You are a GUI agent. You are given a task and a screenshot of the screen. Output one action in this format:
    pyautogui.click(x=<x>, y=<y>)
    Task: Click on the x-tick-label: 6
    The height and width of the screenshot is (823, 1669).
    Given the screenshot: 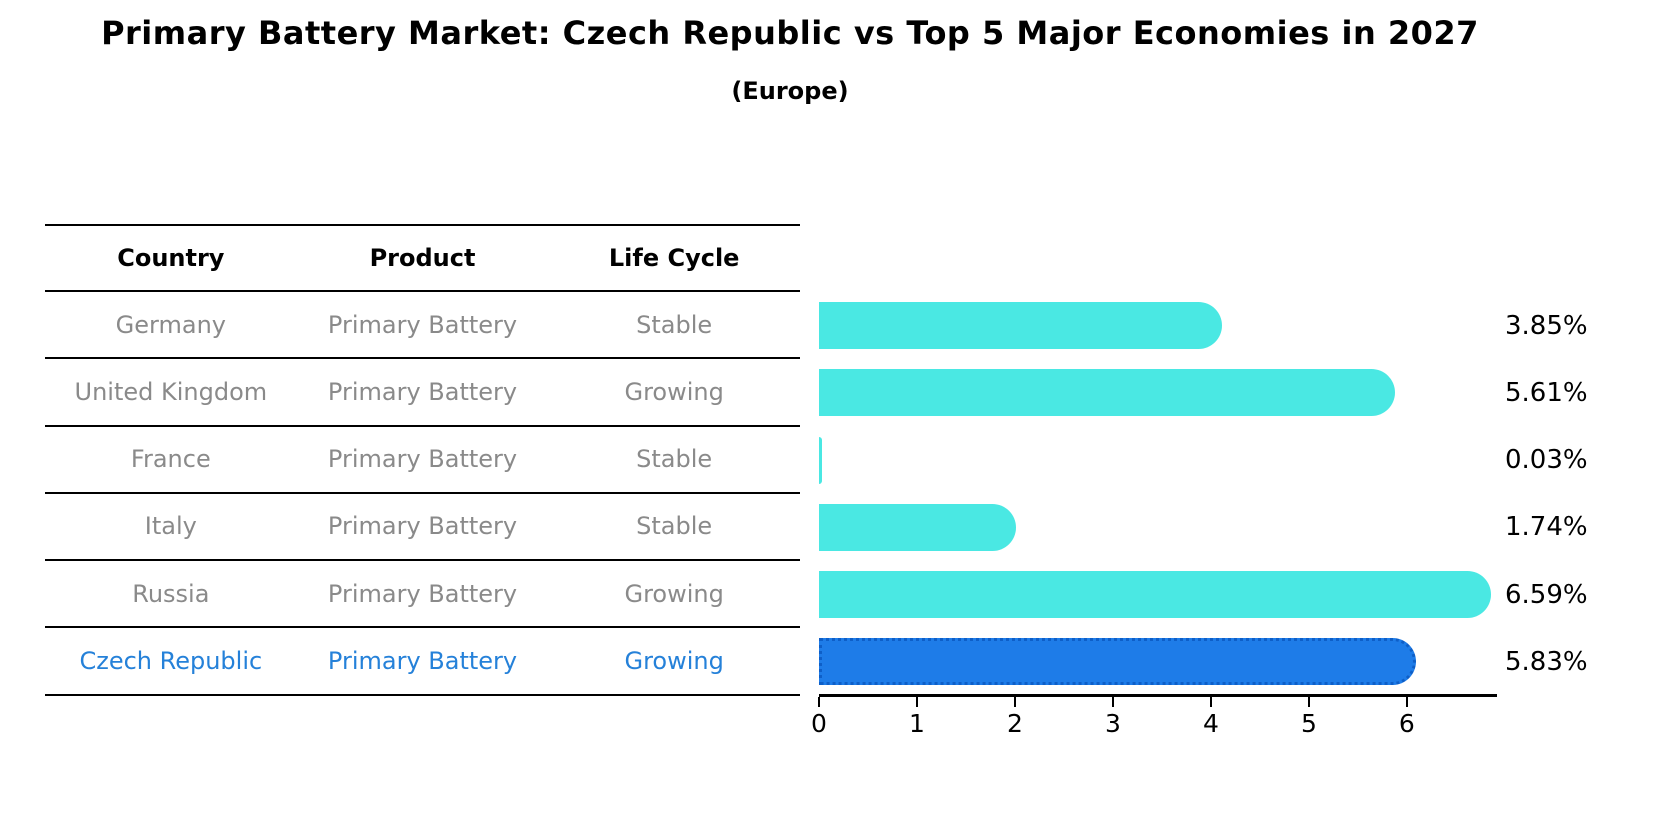 What is the action you would take?
    pyautogui.click(x=1406, y=723)
    